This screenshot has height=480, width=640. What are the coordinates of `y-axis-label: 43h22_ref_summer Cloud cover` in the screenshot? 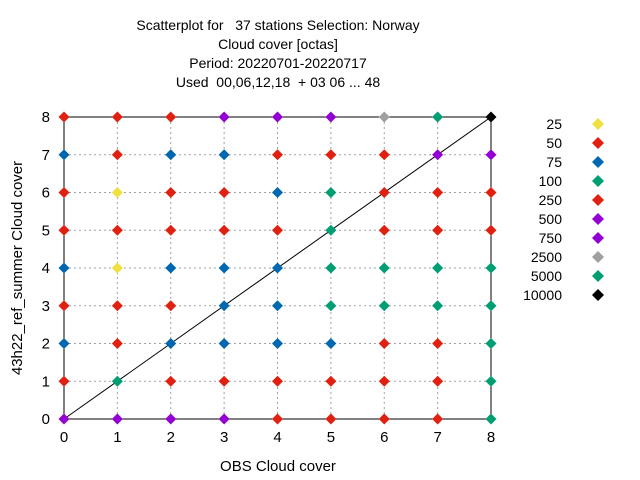 It's located at (17, 268).